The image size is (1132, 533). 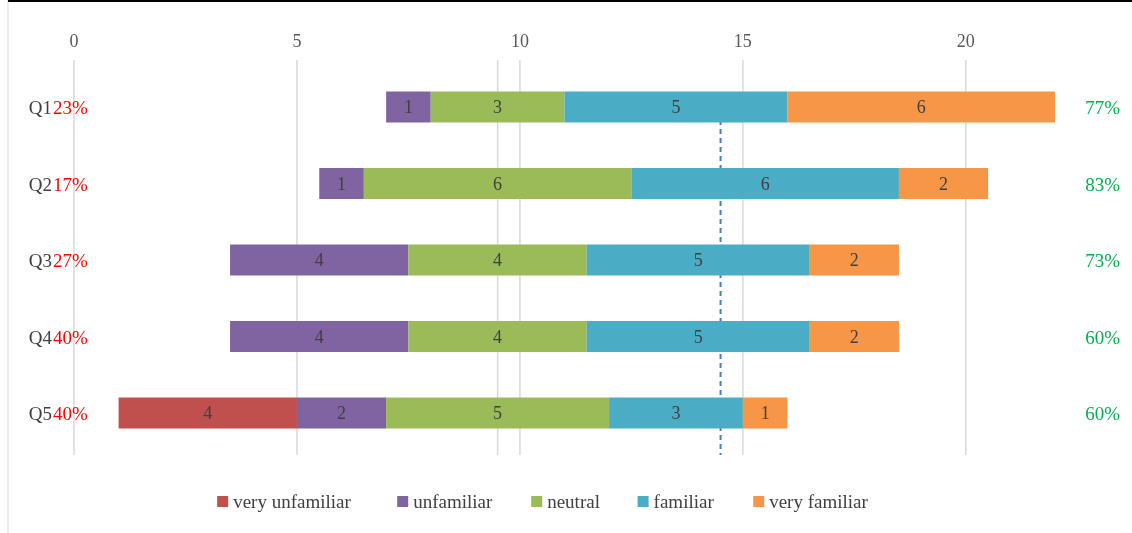 What do you see at coordinates (573, 501) in the screenshot?
I see `legend-label: neutral` at bounding box center [573, 501].